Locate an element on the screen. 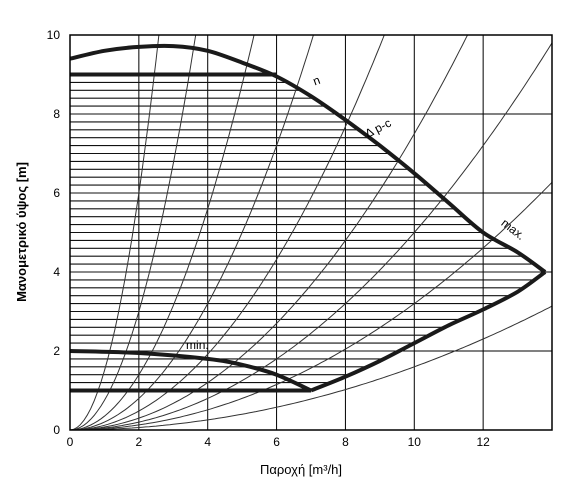 The height and width of the screenshot is (503, 578). x-tick-label: 6 is located at coordinates (276, 442).